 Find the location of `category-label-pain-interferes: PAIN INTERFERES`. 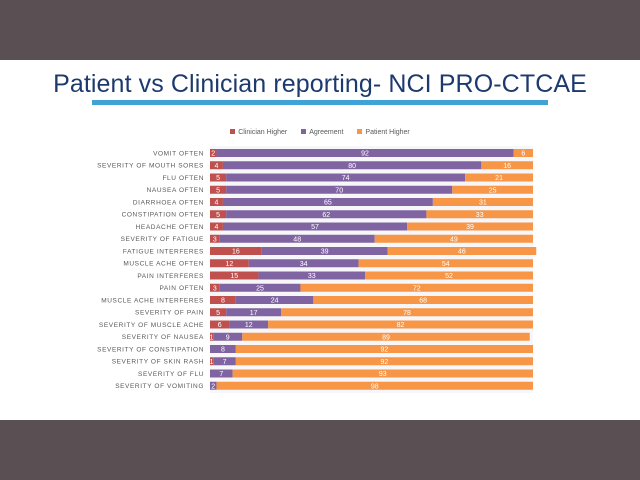

category-label-pain-interferes: PAIN INTERFERES is located at coordinates (170, 276).